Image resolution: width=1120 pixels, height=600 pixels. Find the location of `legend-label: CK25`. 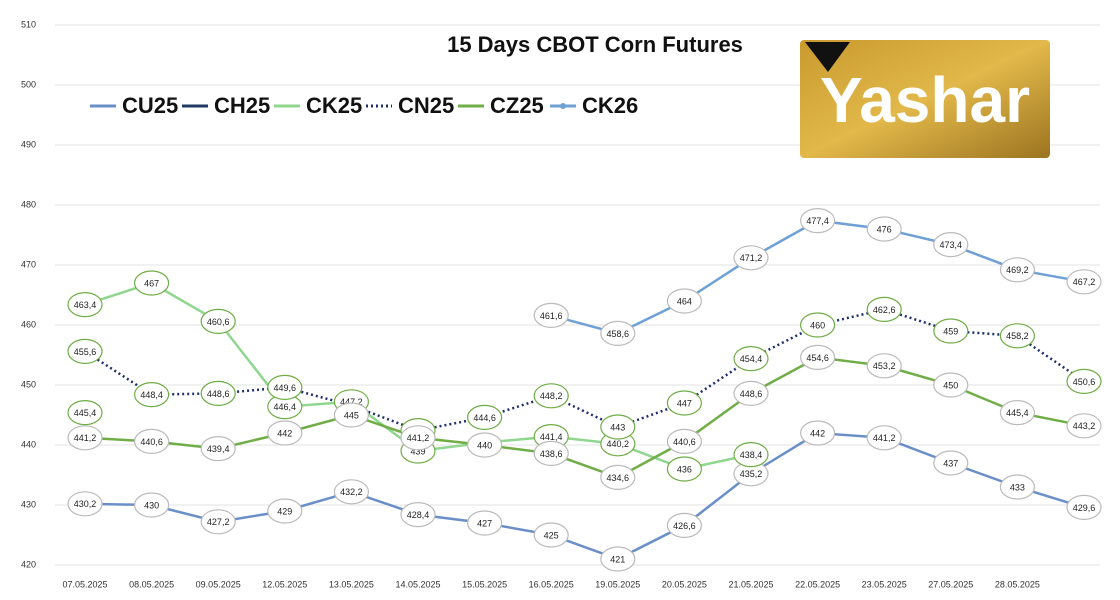

legend-label: CK25 is located at coordinates (334, 105).